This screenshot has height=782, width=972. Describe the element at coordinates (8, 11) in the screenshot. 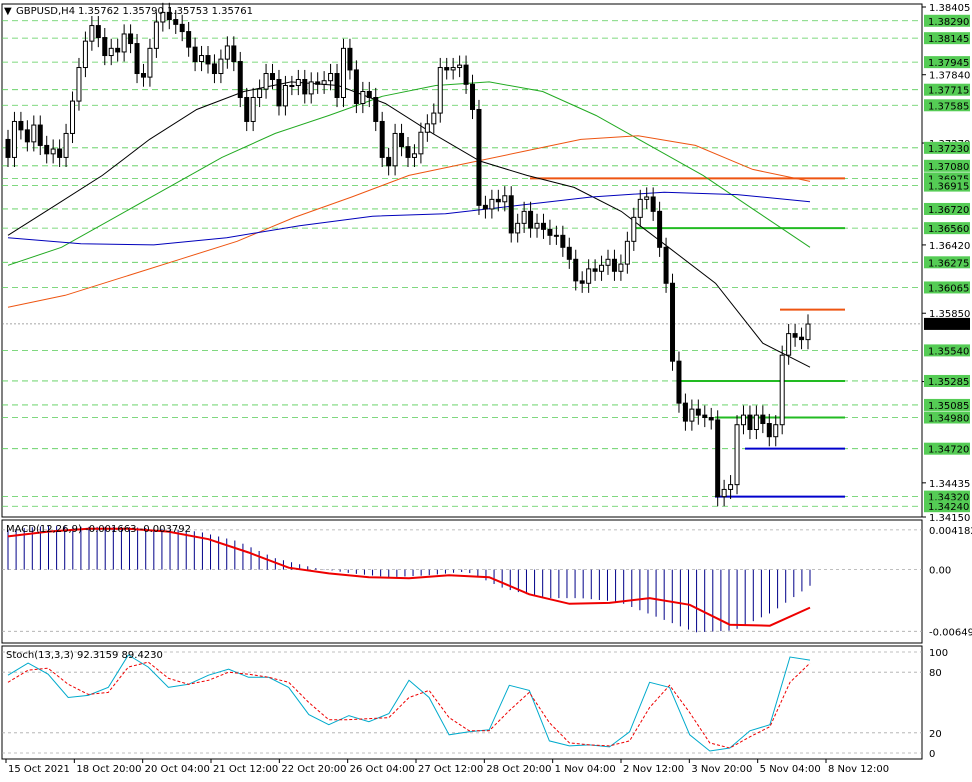

I see `collapse-arrow-icon: ▼` at that location.